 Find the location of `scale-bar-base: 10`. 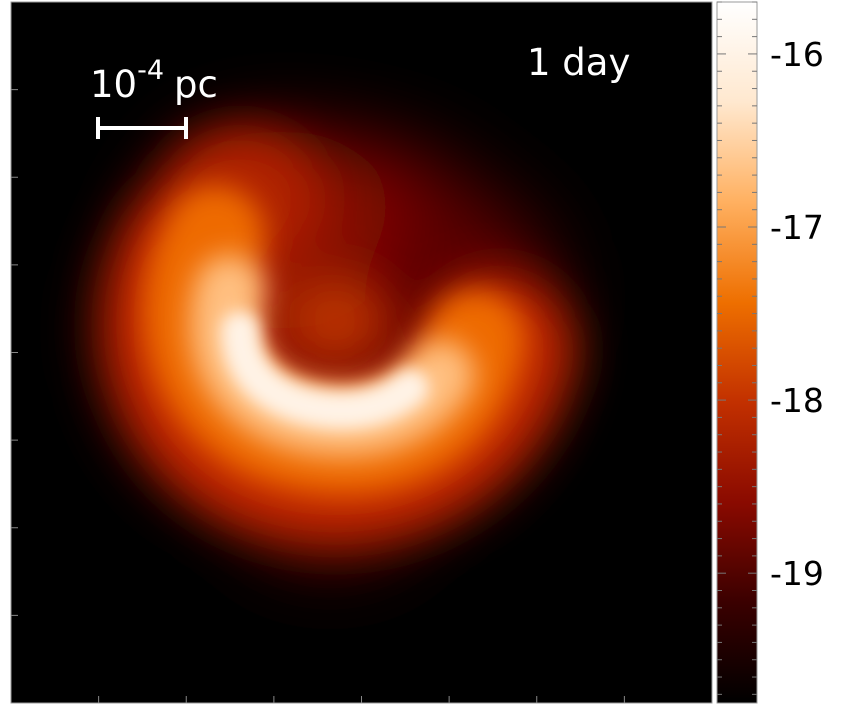

scale-bar-base: 10 is located at coordinates (113, 84).